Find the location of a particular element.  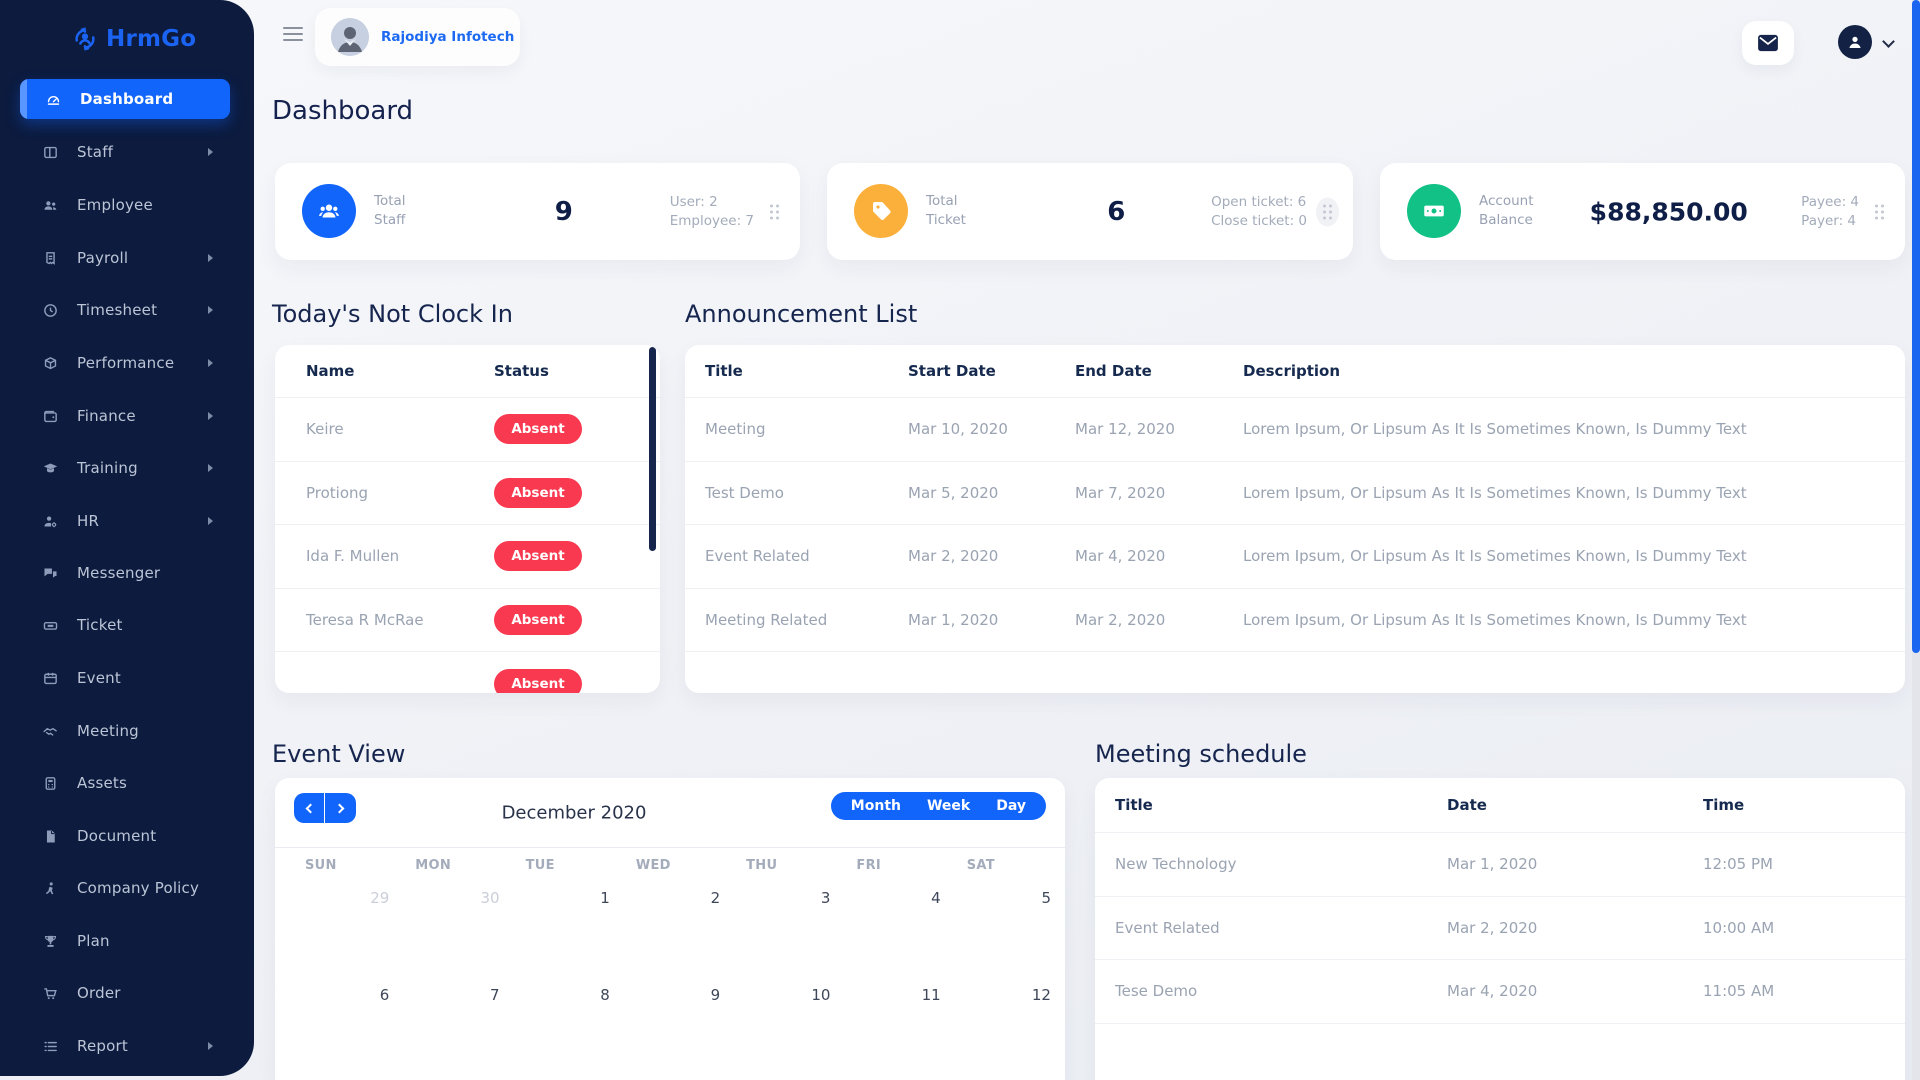

sidebar-item-staff: Staff is located at coordinates (125, 152).